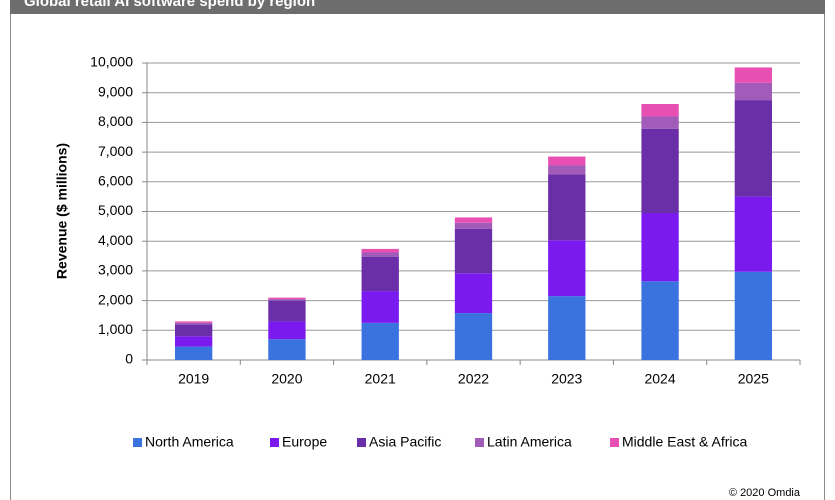 The image size is (835, 500). I want to click on y-tick-label: 4,000, so click(115, 240).